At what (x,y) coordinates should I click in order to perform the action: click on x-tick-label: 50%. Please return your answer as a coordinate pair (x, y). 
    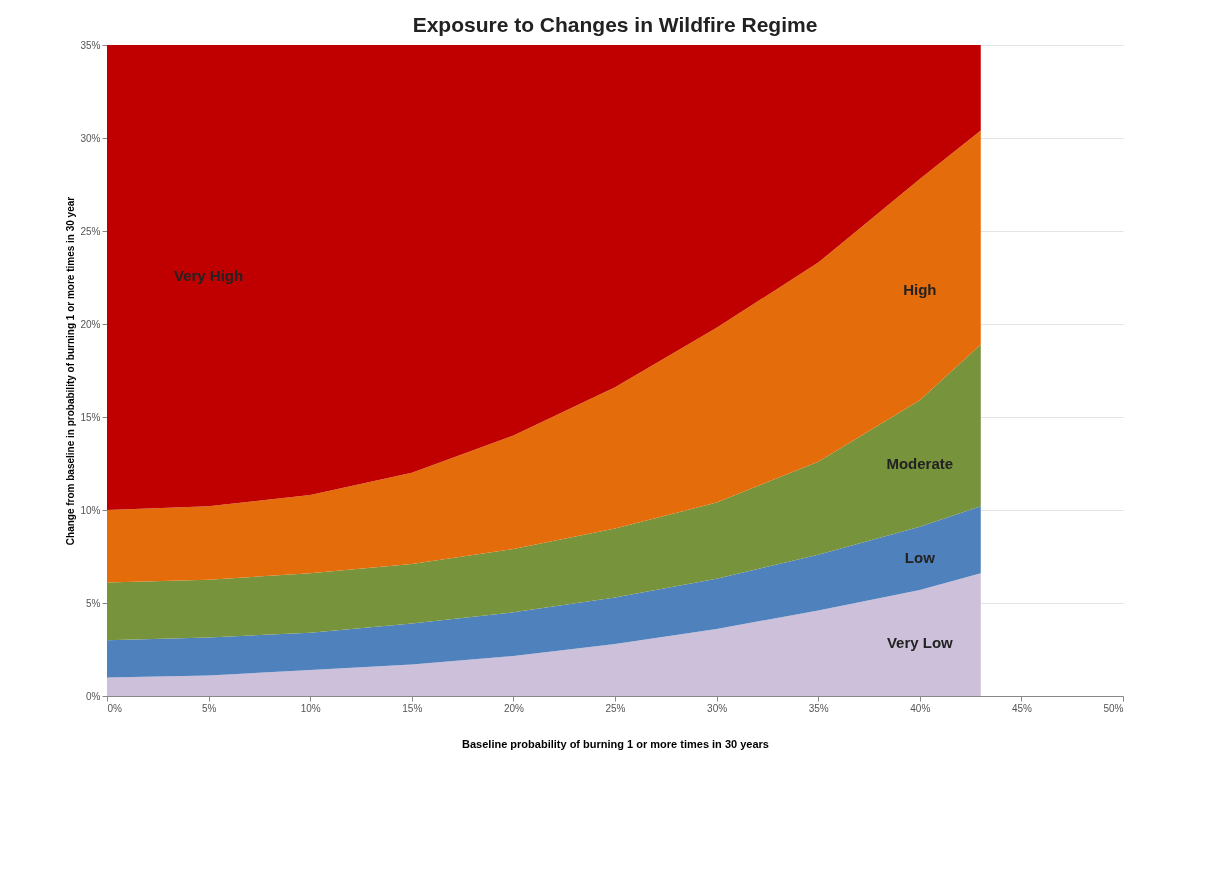
    Looking at the image, I should click on (1113, 708).